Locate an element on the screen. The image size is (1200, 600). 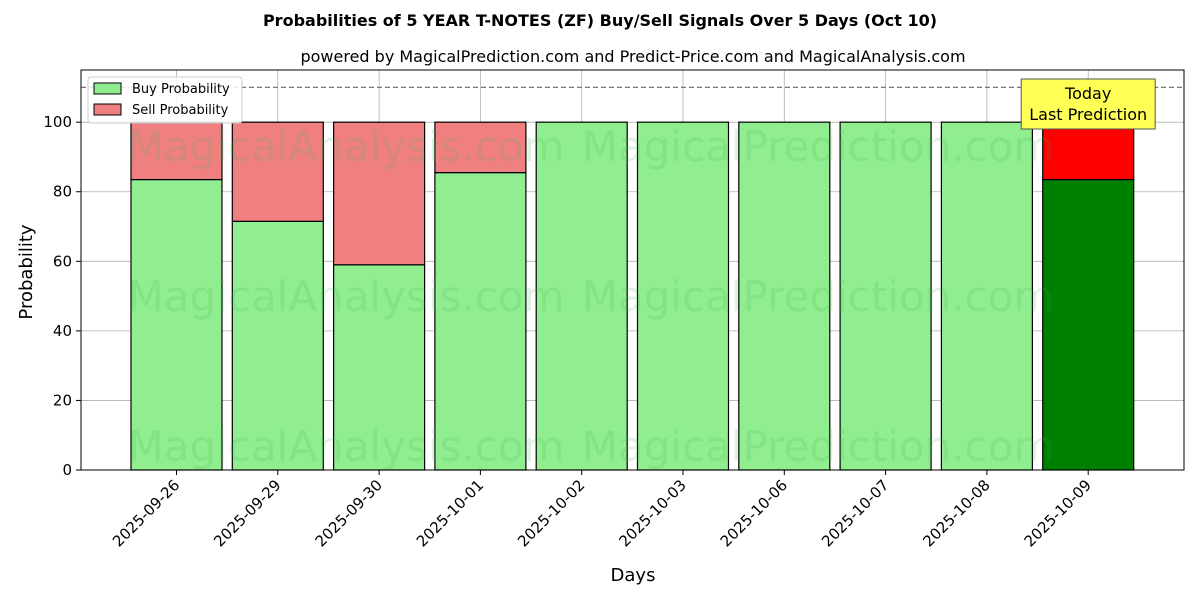
legend-swatch-sell is located at coordinates (107, 109).